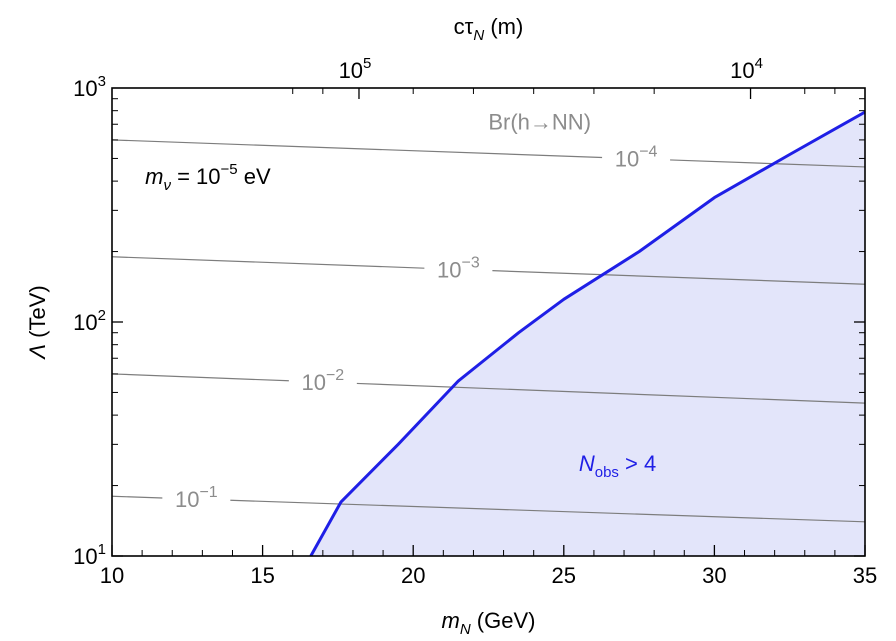  What do you see at coordinates (865, 575) in the screenshot?
I see `x-tick-label-35: 35` at bounding box center [865, 575].